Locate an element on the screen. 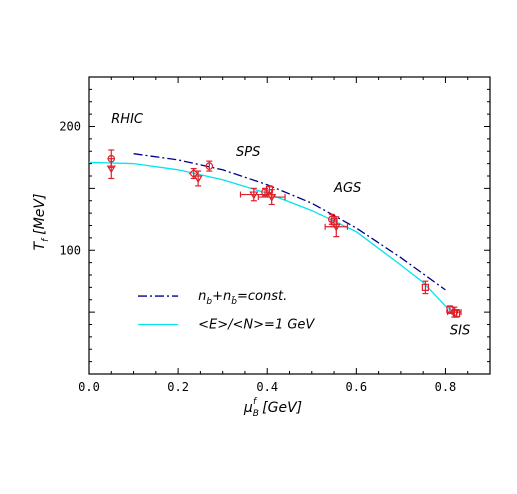 The image size is (517, 494). x-axis-label: μBf [GeV] is located at coordinates (272, 408).